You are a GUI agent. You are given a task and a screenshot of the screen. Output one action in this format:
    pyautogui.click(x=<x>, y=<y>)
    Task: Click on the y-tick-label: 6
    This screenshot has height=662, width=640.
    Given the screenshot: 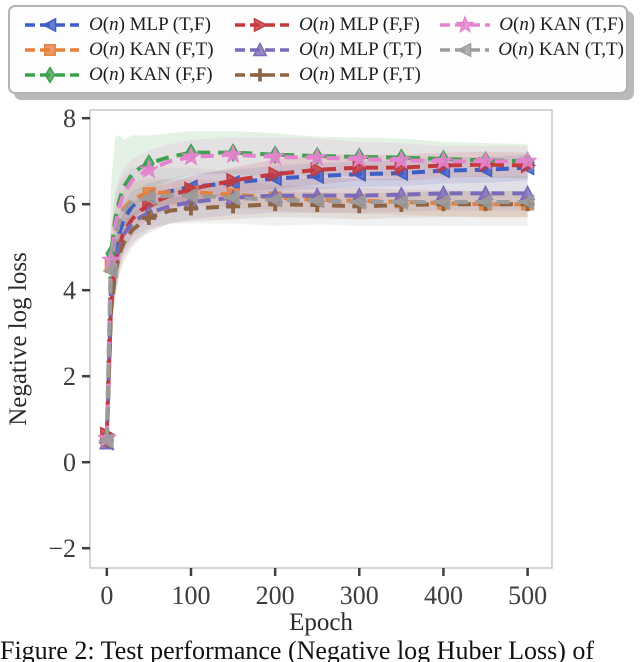 What is the action you would take?
    pyautogui.click(x=69, y=204)
    